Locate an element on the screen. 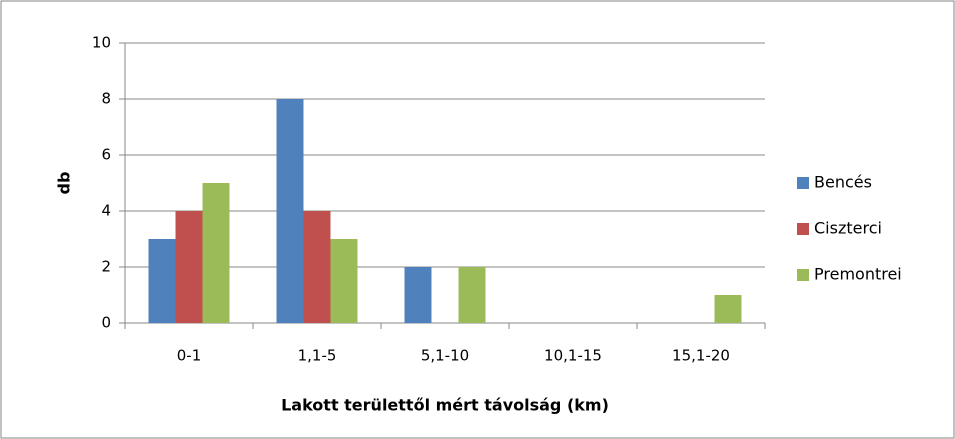 The height and width of the screenshot is (439, 955). x-tick-label: 1,1-5 is located at coordinates (317, 356).